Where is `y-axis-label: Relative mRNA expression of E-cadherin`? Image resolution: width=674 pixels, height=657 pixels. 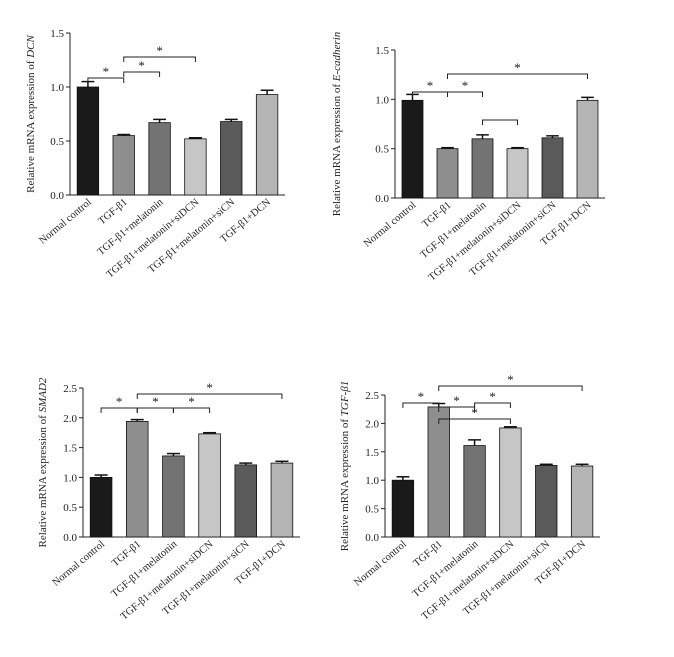 y-axis-label: Relative mRNA expression of E-cadherin is located at coordinates (337, 123).